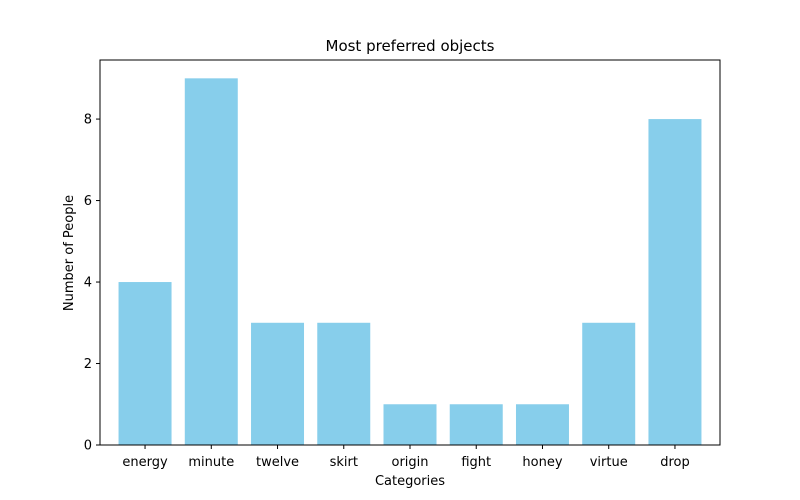 The width and height of the screenshot is (800, 500). I want to click on y-tick-label: 6, so click(88, 201).